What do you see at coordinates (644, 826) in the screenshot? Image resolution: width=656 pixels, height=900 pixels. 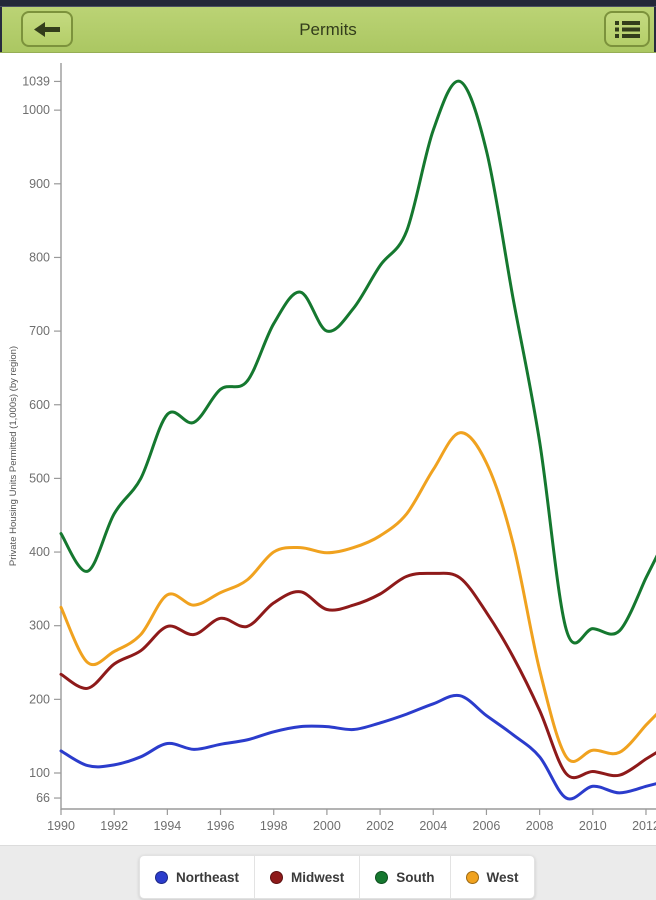 I see `x-tick-label: 2012` at bounding box center [644, 826].